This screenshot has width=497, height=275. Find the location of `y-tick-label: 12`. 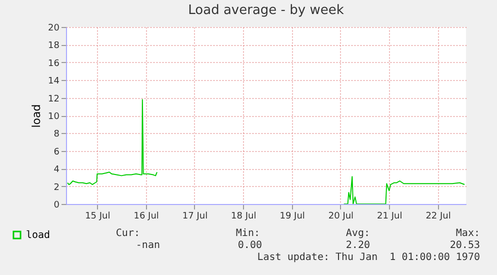

y-tick-label: 12 is located at coordinates (54, 99).